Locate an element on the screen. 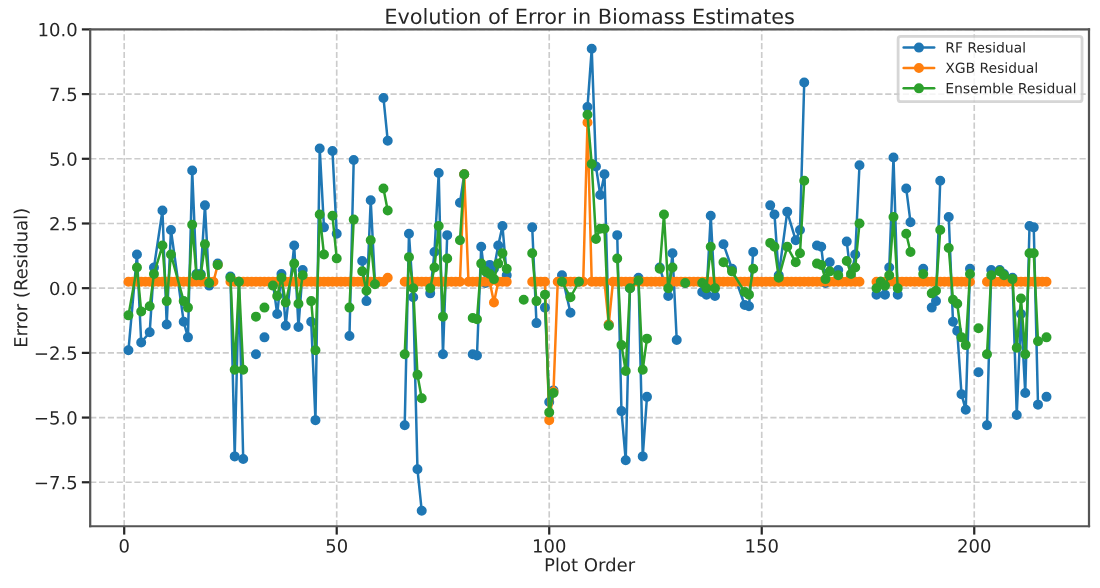  y-axis-title: Error (Residual) is located at coordinates (21, 278).